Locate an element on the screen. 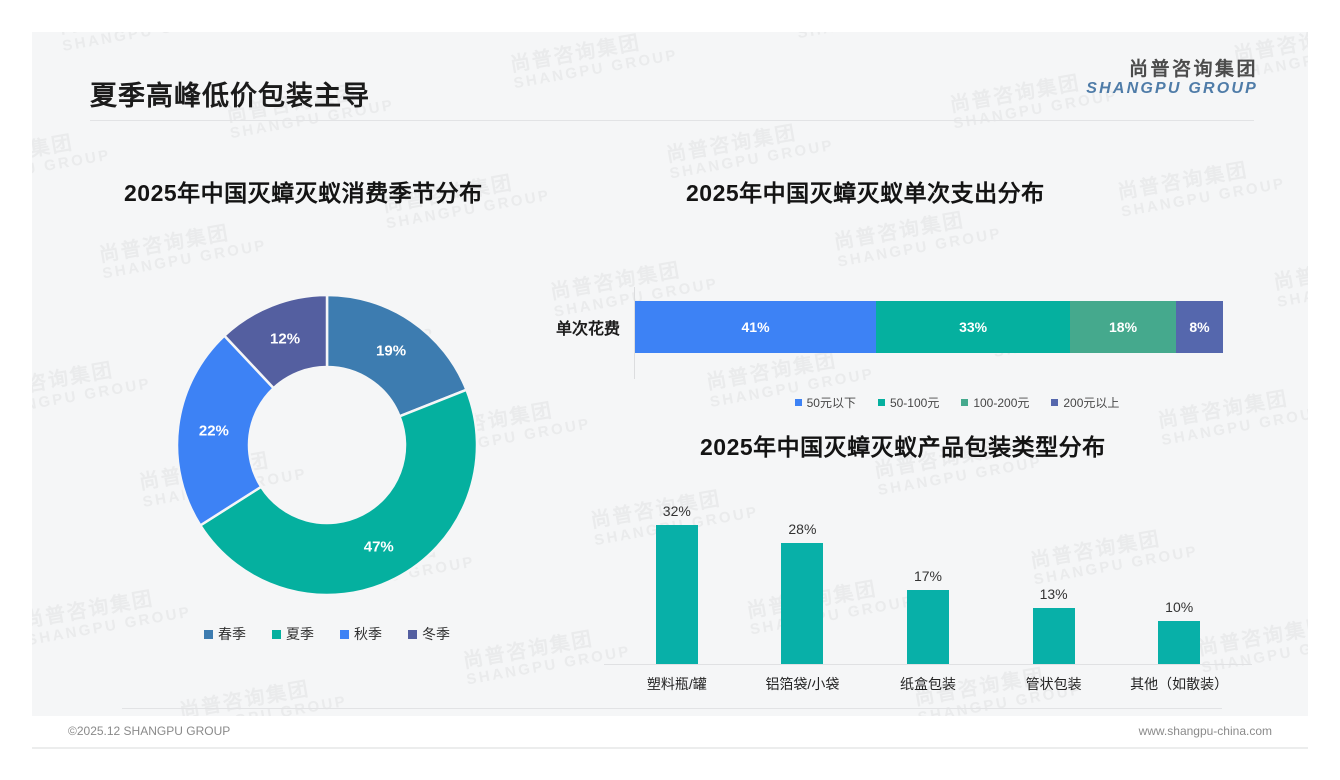 This screenshot has width=1340, height=780. legend-label: 50-100元 is located at coordinates (914, 403).